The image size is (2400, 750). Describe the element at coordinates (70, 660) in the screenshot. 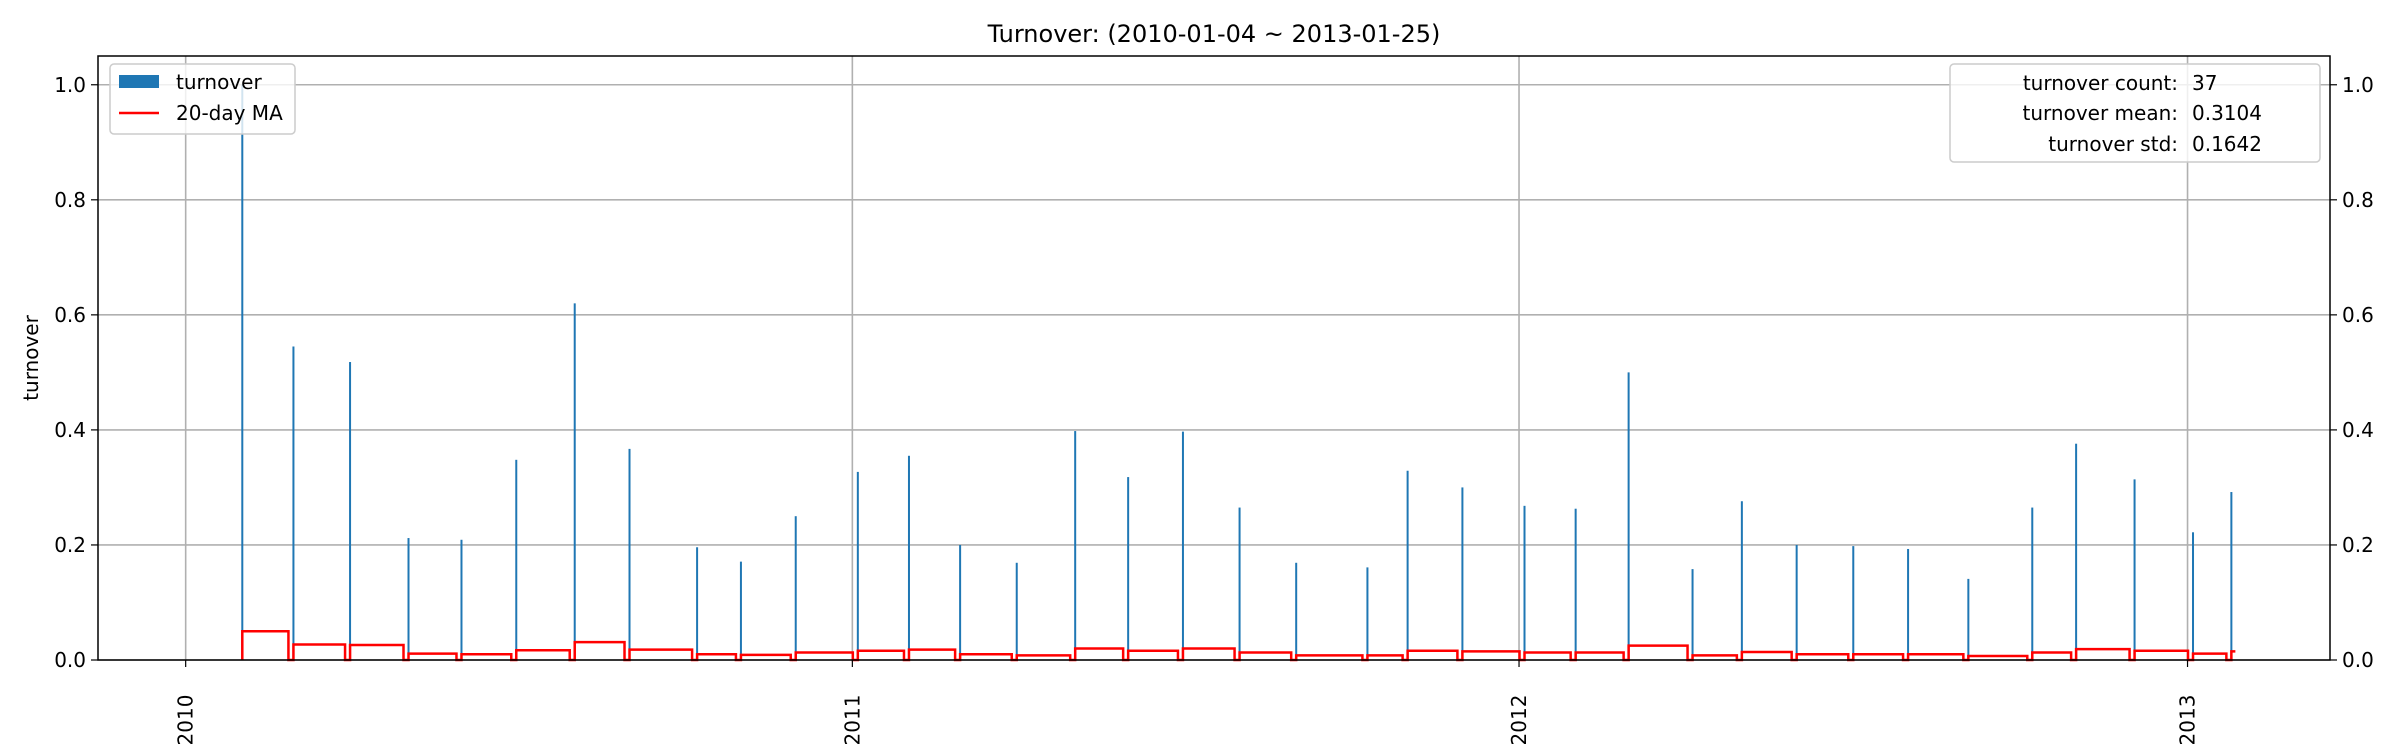

I see `y-tick-label: 0.0` at that location.